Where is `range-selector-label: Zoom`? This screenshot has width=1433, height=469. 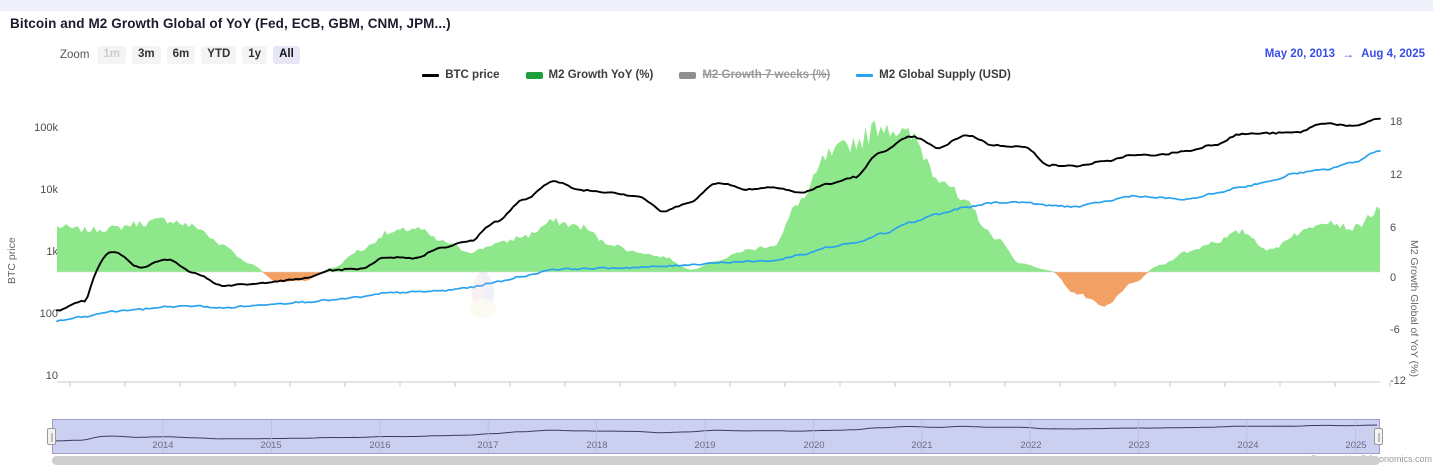 range-selector-label: Zoom is located at coordinates (75, 55).